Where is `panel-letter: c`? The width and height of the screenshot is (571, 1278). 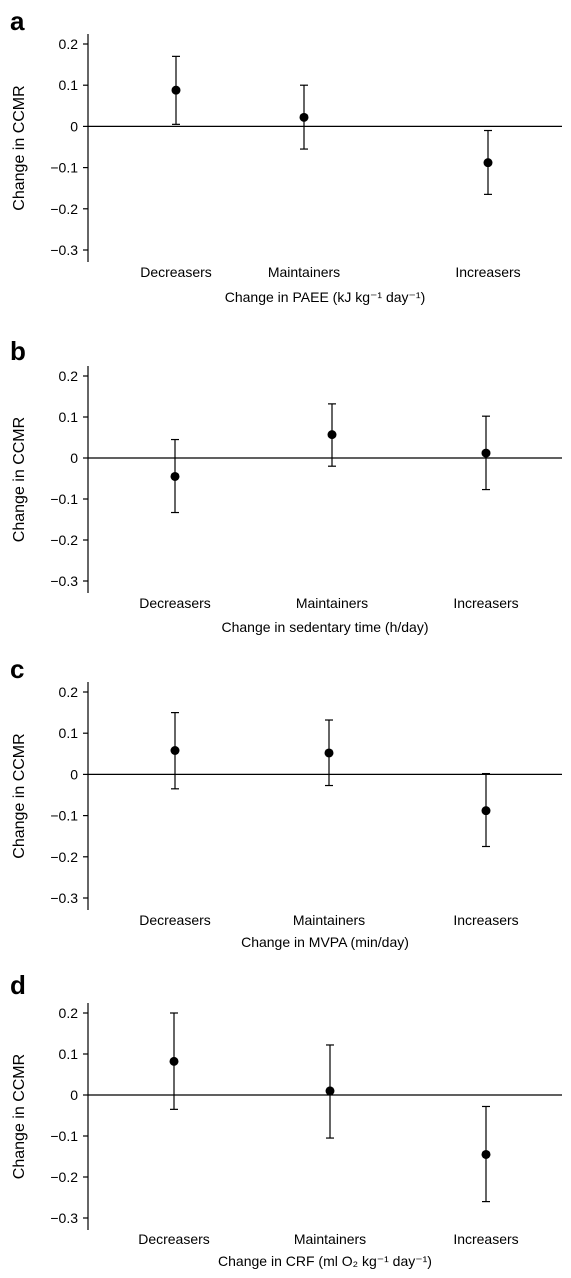 panel-letter: c is located at coordinates (17, 669).